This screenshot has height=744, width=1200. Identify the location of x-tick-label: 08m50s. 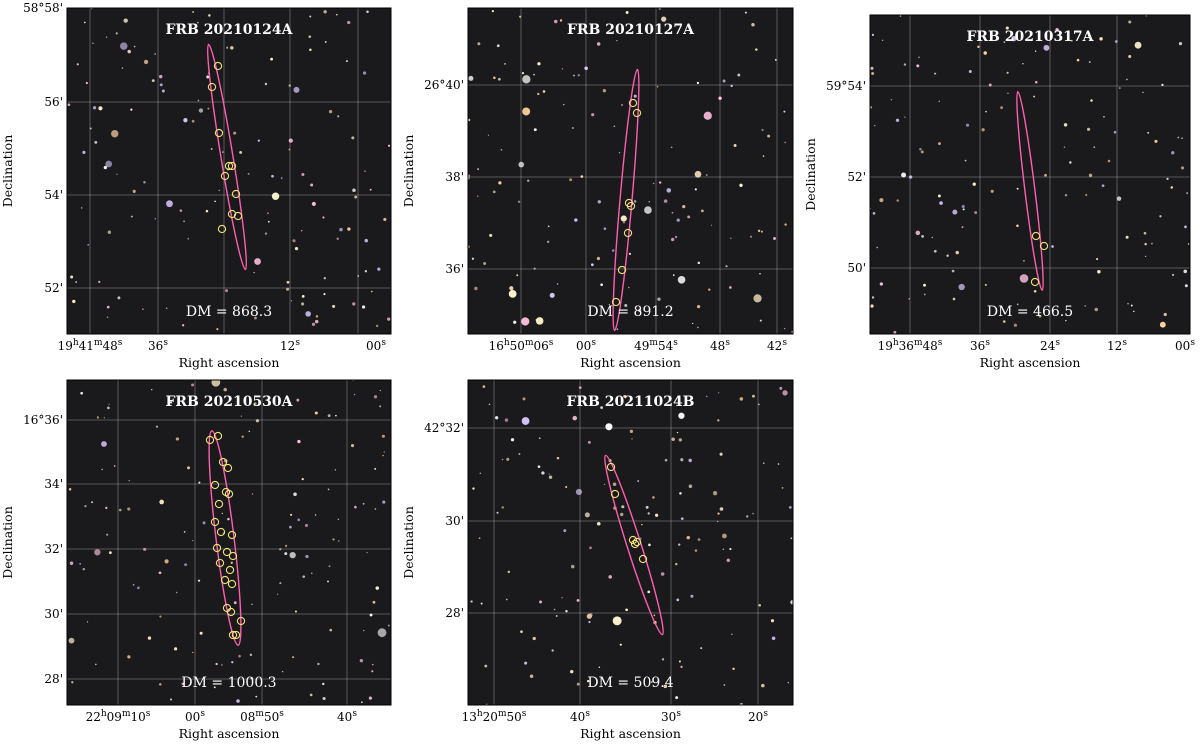
(262, 716).